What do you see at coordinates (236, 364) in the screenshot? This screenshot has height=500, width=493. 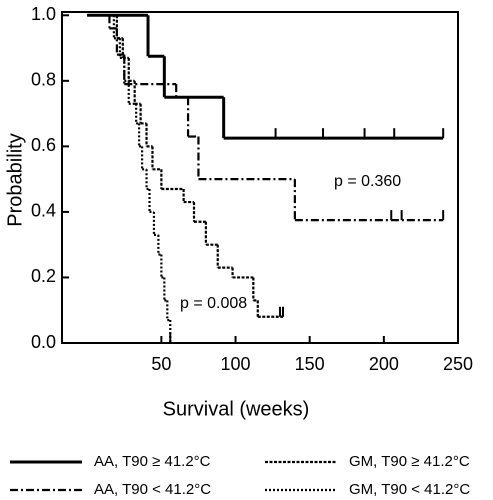 I see `x-tick-label: 100` at bounding box center [236, 364].